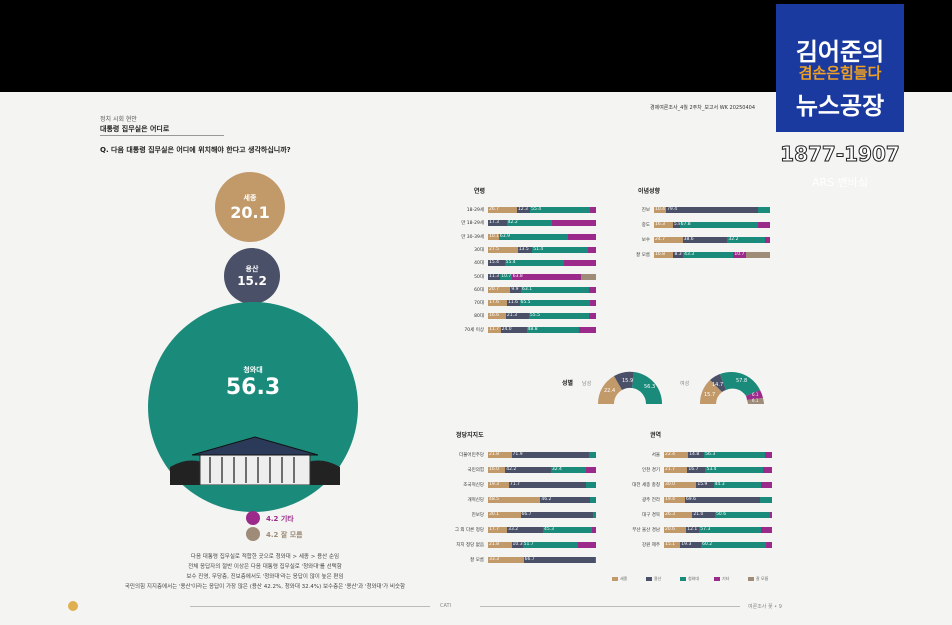 This screenshot has height=625, width=952. What do you see at coordinates (523, 210) in the screenshot?
I see `bar-segment: 12.3` at bounding box center [523, 210].